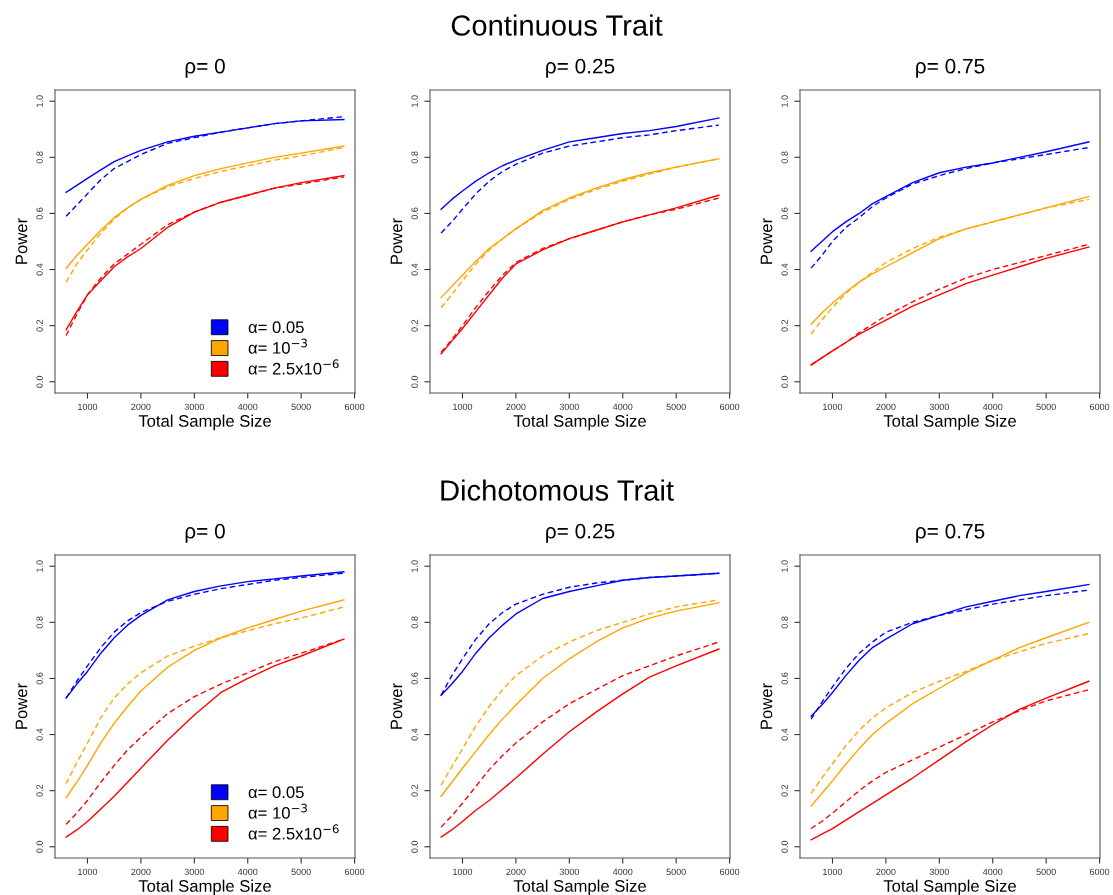 Image resolution: width=1113 pixels, height=895 pixels. What do you see at coordinates (557, 25) in the screenshot?
I see `text: Continuous Trait` at bounding box center [557, 25].